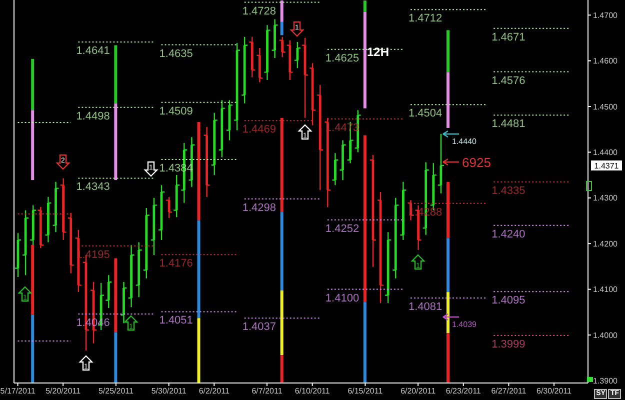  What do you see at coordinates (366, 391) in the screenshot?
I see `x-tick-label: 6/15/2011` at bounding box center [366, 391].